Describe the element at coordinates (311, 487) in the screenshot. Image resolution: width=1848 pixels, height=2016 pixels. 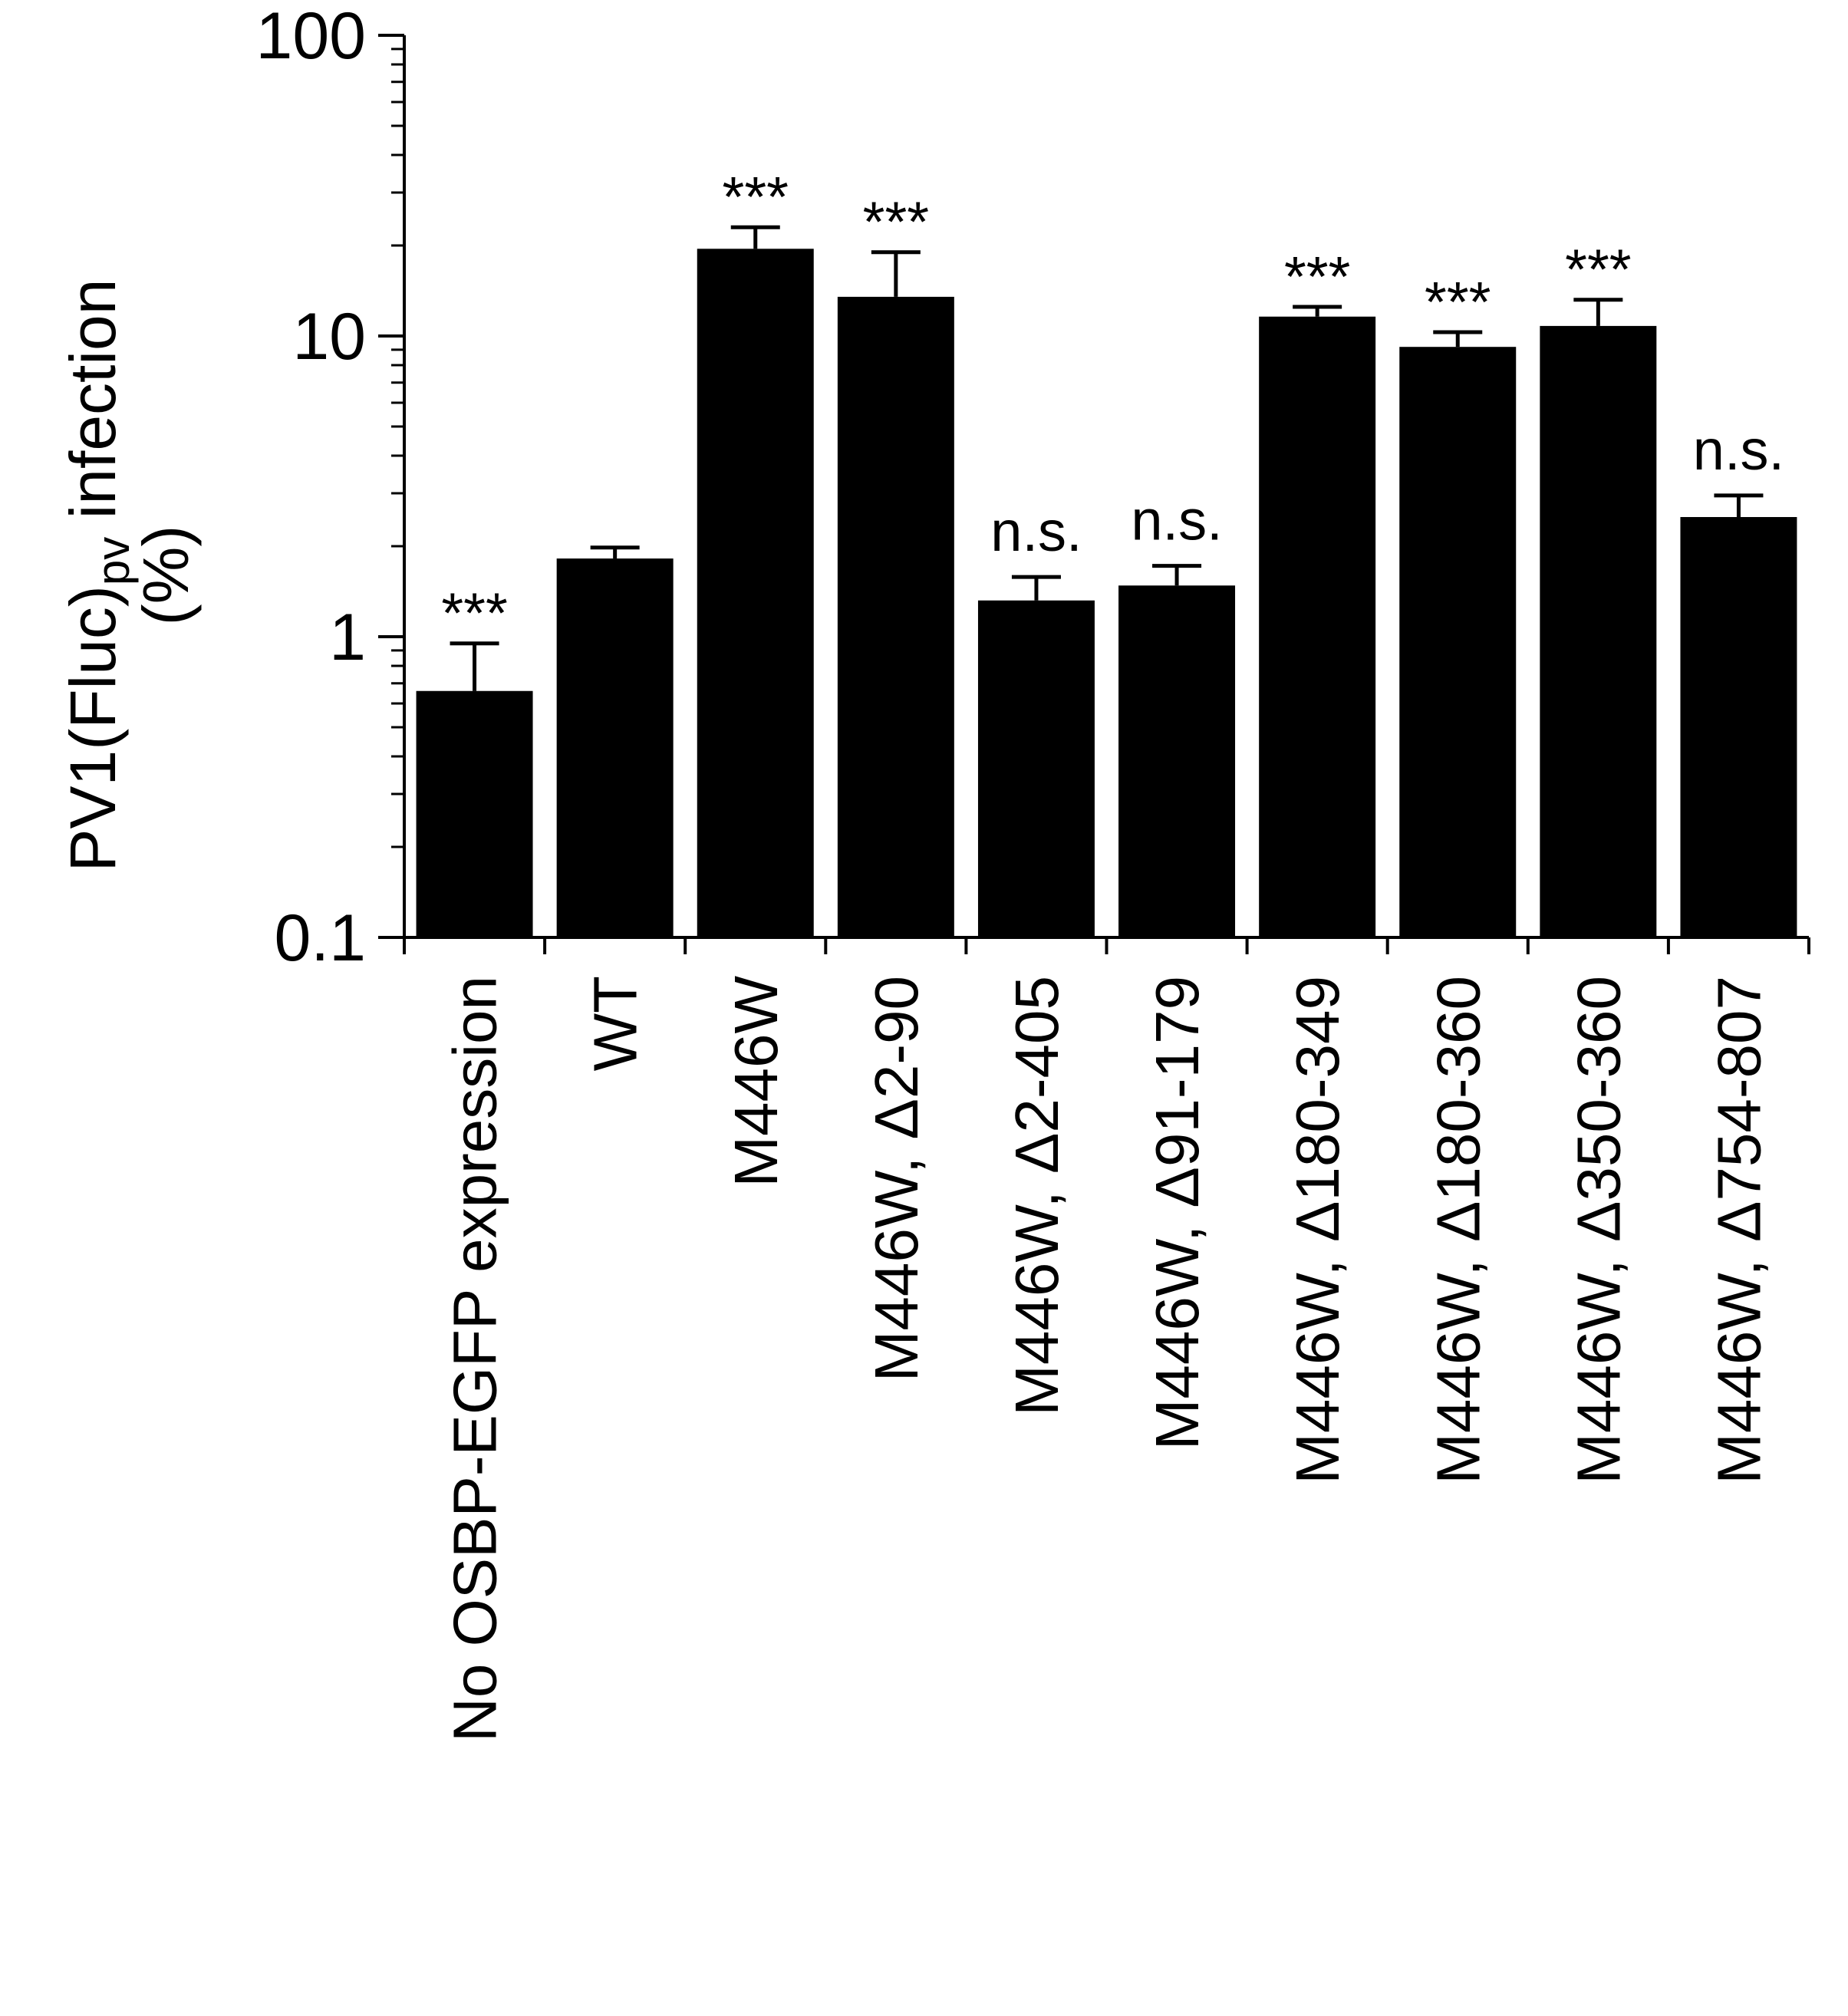
I see `y-axis-tick-labels: 0.1 1 10 100` at that location.